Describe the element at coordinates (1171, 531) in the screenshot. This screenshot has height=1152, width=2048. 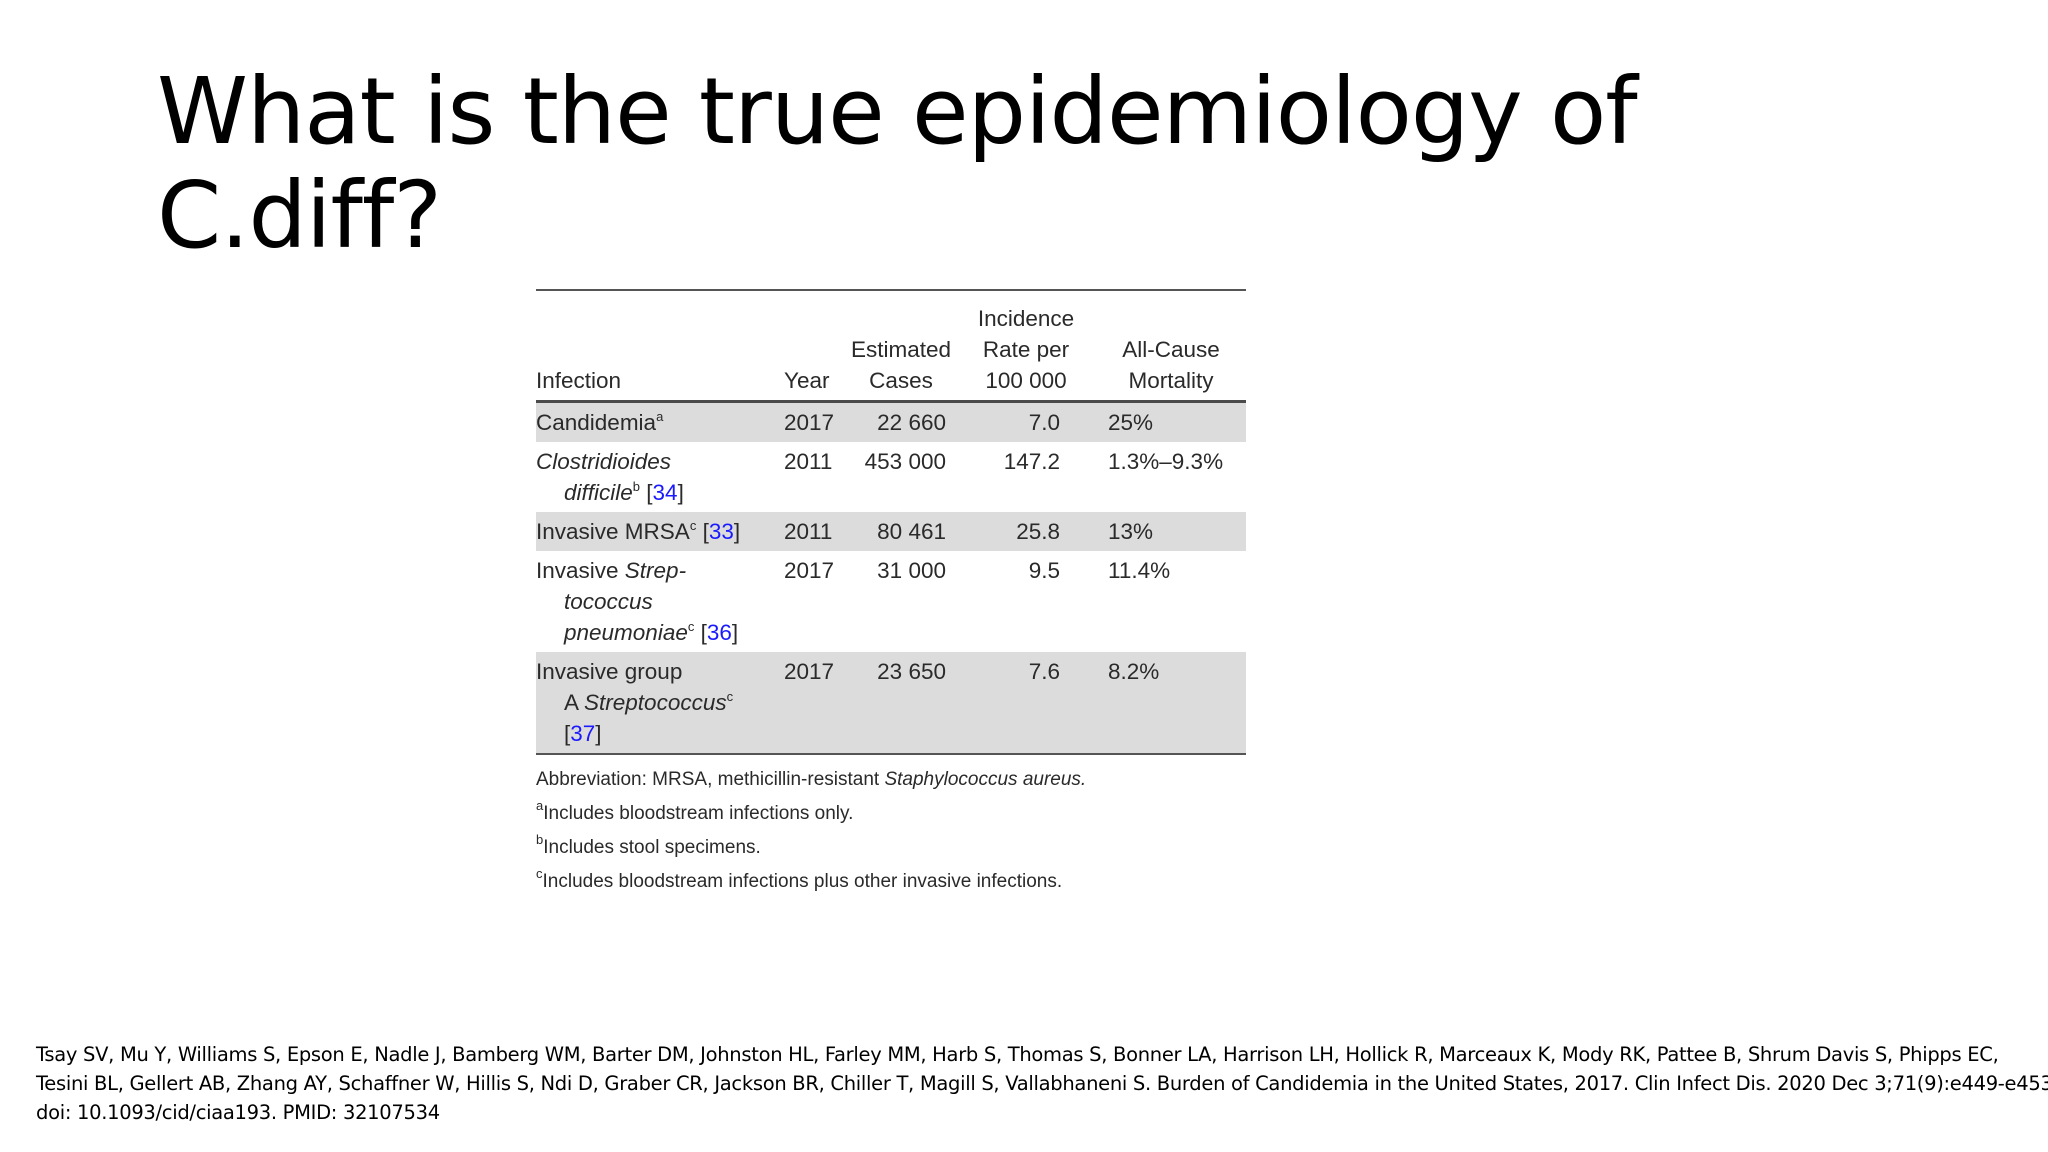
I see `cell-mortality: 13%` at that location.